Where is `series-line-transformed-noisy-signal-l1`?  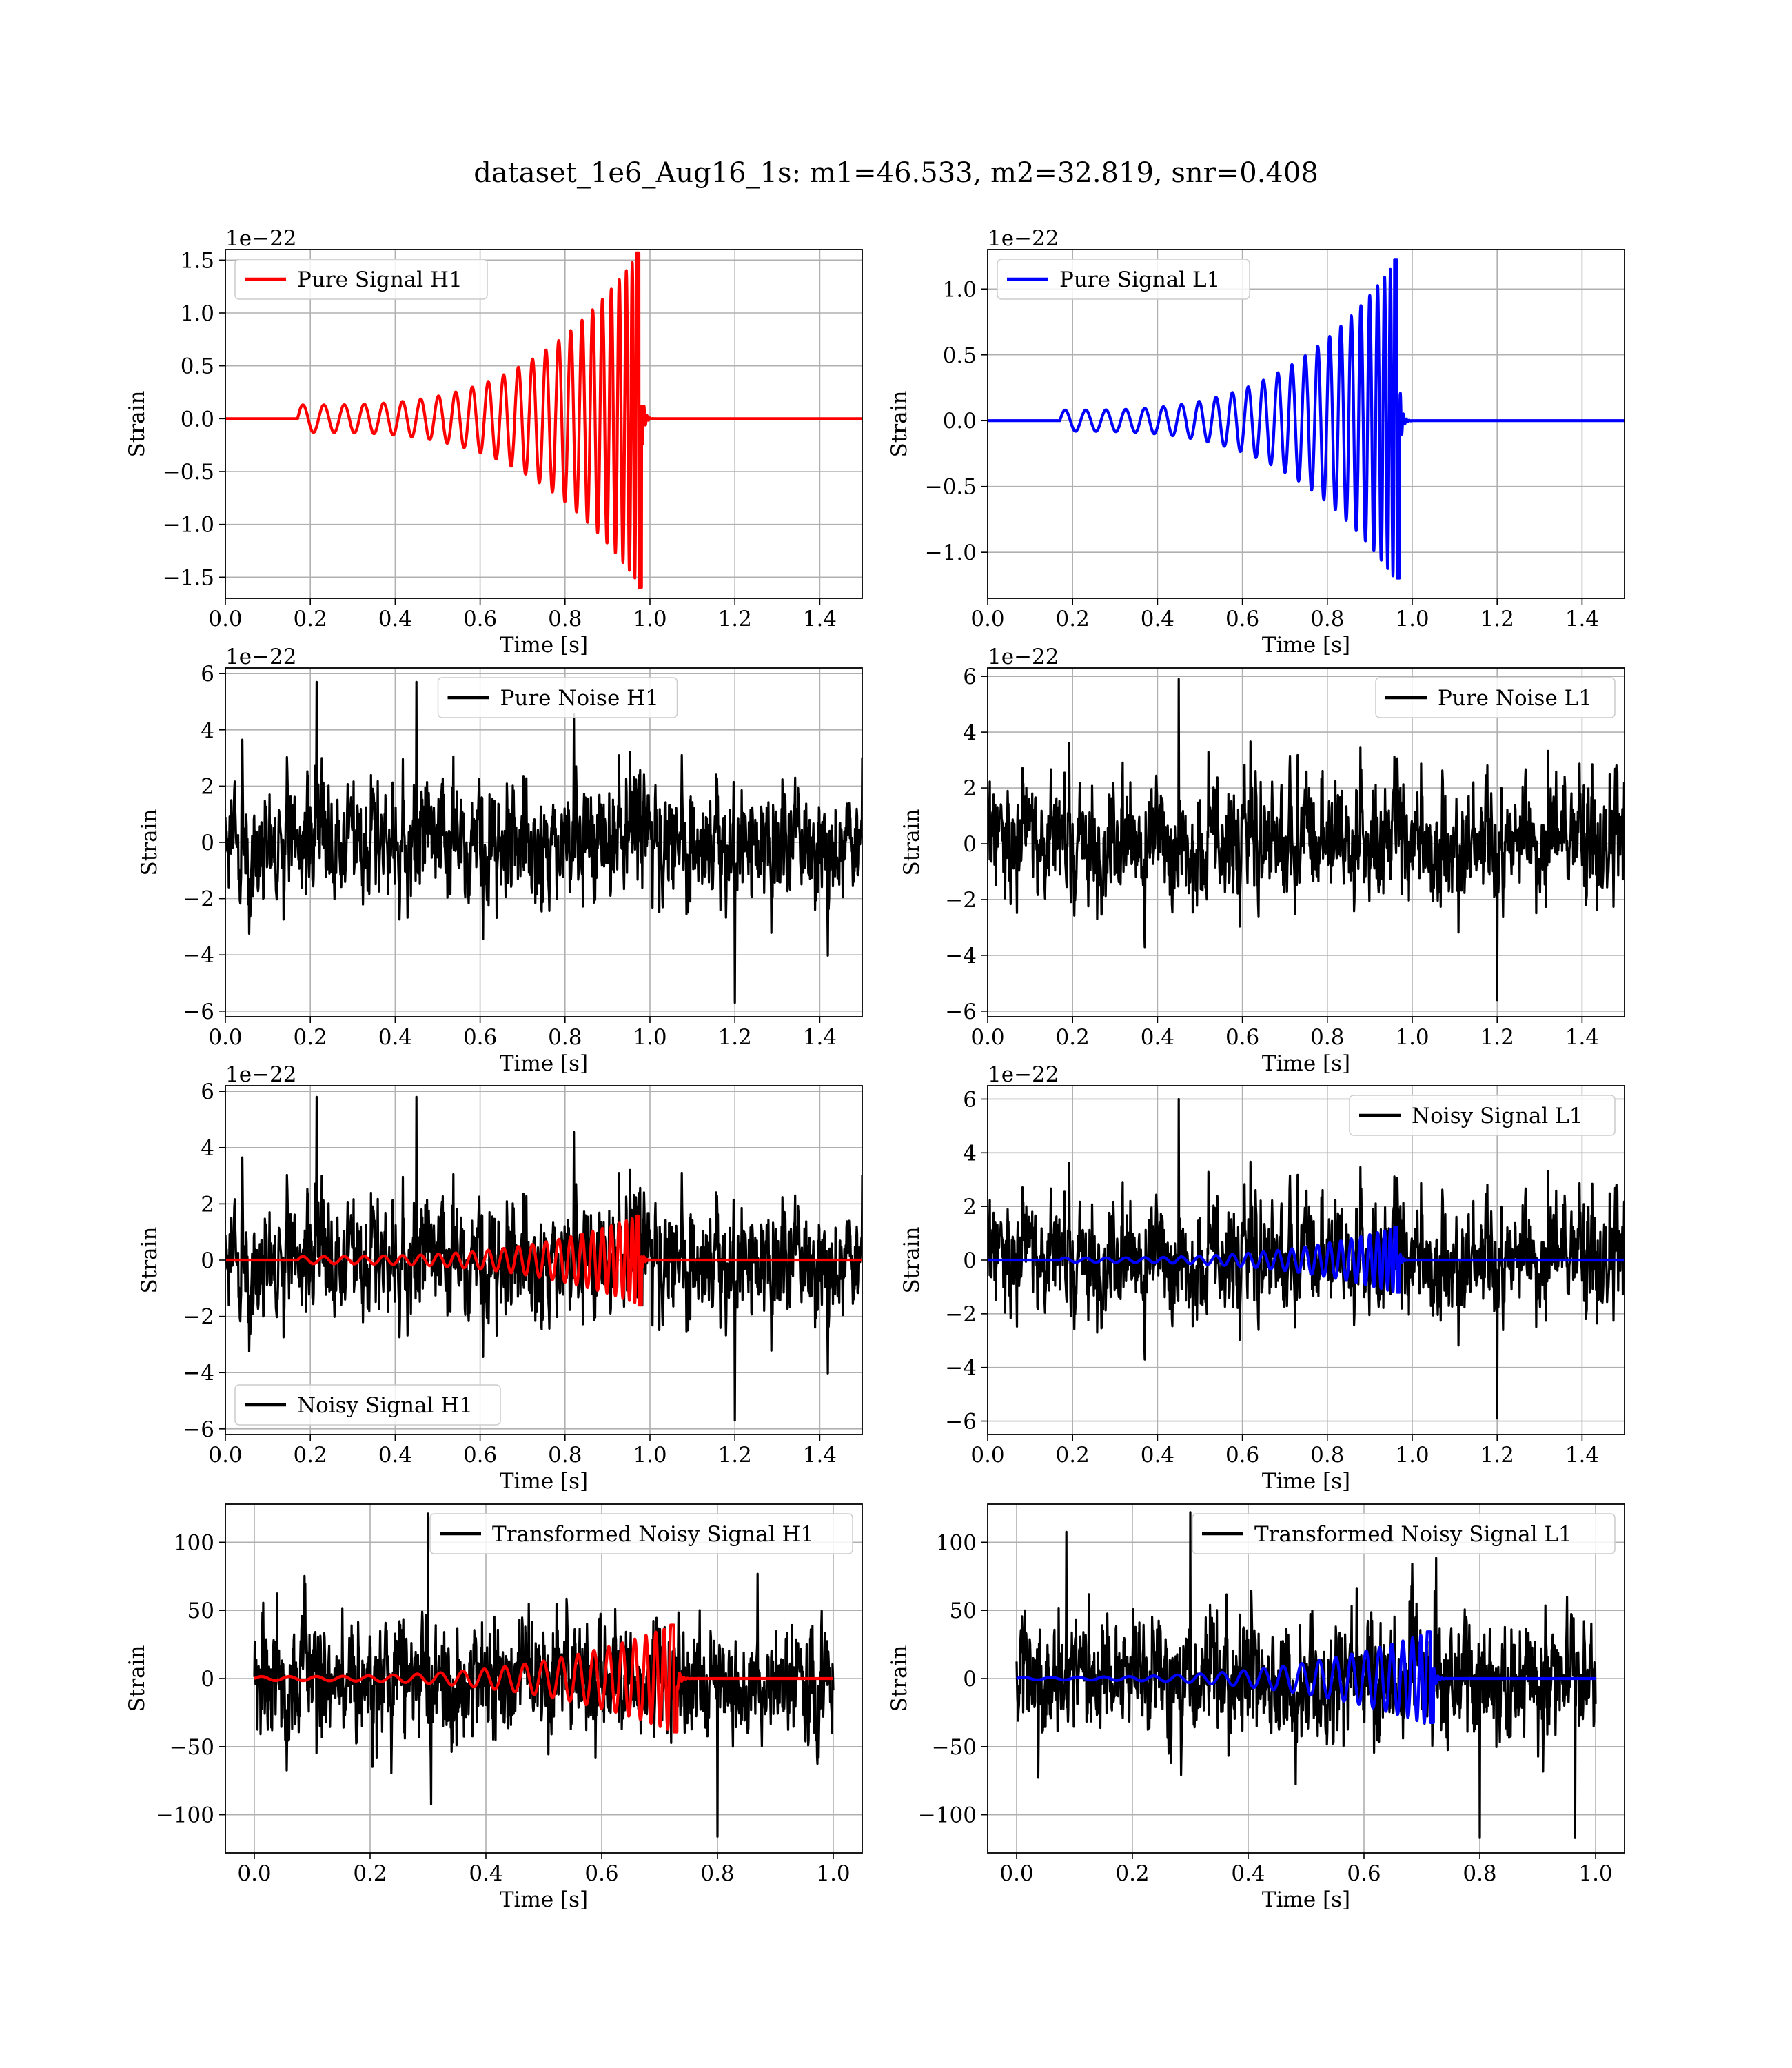
series-line-transformed-noisy-signal-l1 is located at coordinates (1306, 1675).